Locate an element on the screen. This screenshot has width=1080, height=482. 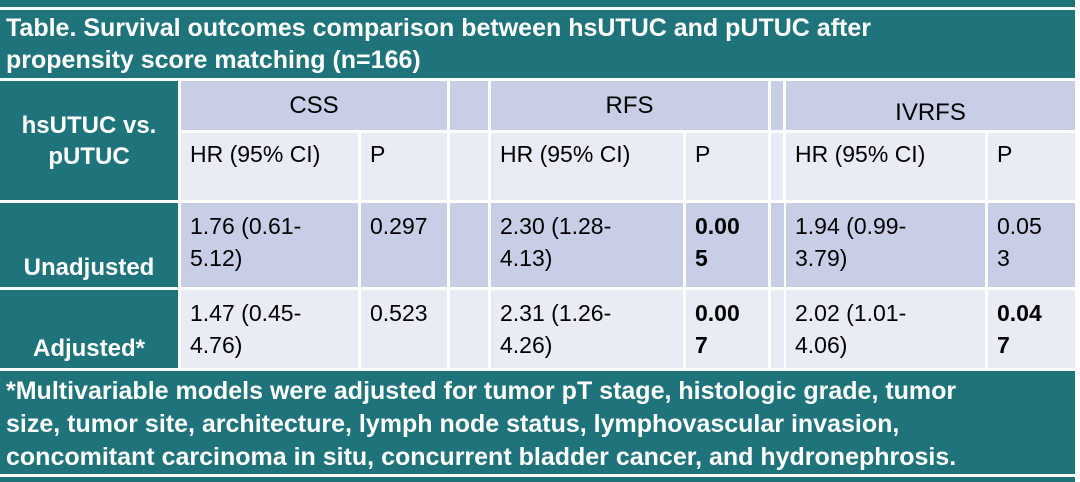
subheader-ivrfs-p: P is located at coordinates (1031, 166).